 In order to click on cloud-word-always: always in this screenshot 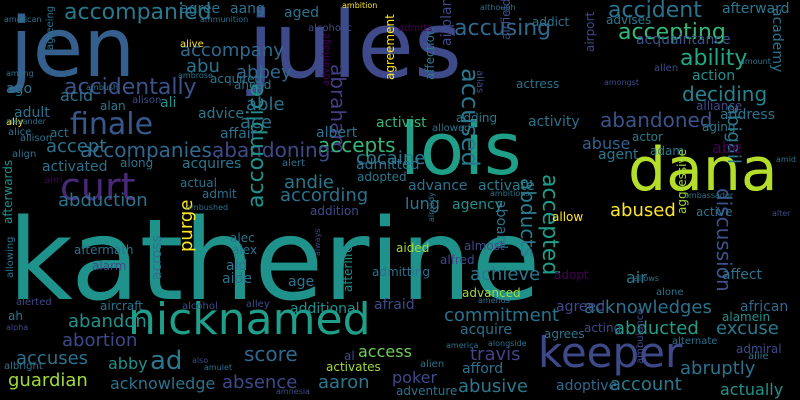, I will do `click(317, 242)`.